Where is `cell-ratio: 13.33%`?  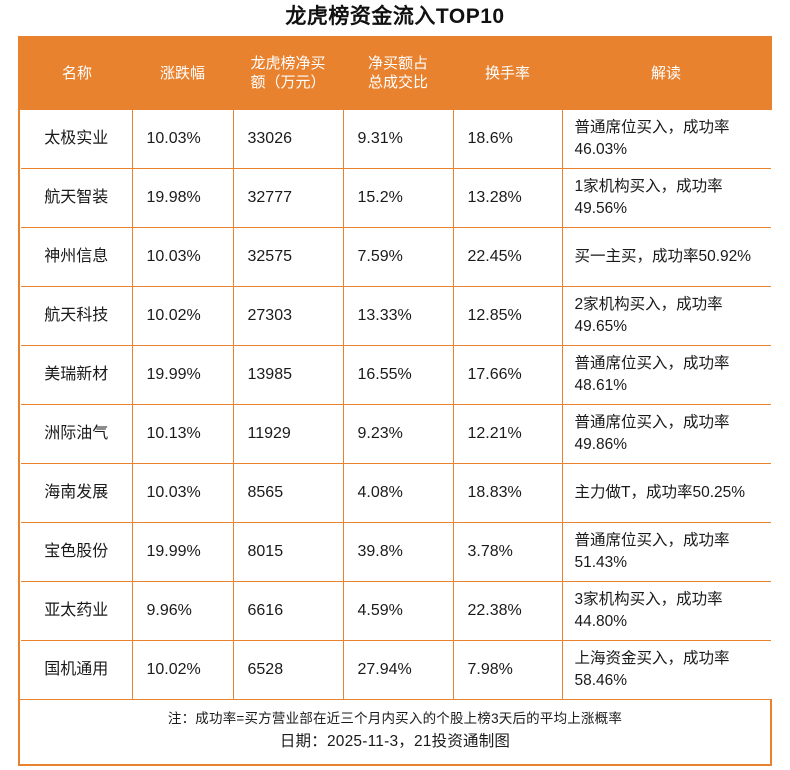
cell-ratio: 13.33% is located at coordinates (398, 315).